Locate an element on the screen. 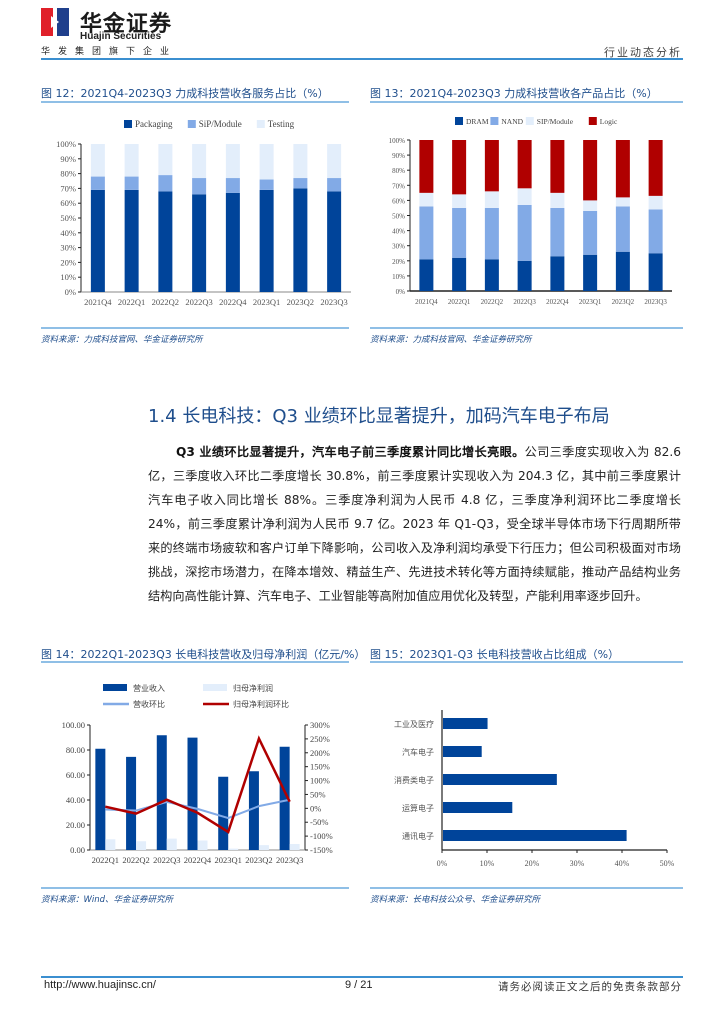  footer-website-link: http://www.huajinsc.cn/ is located at coordinates (100, 985).